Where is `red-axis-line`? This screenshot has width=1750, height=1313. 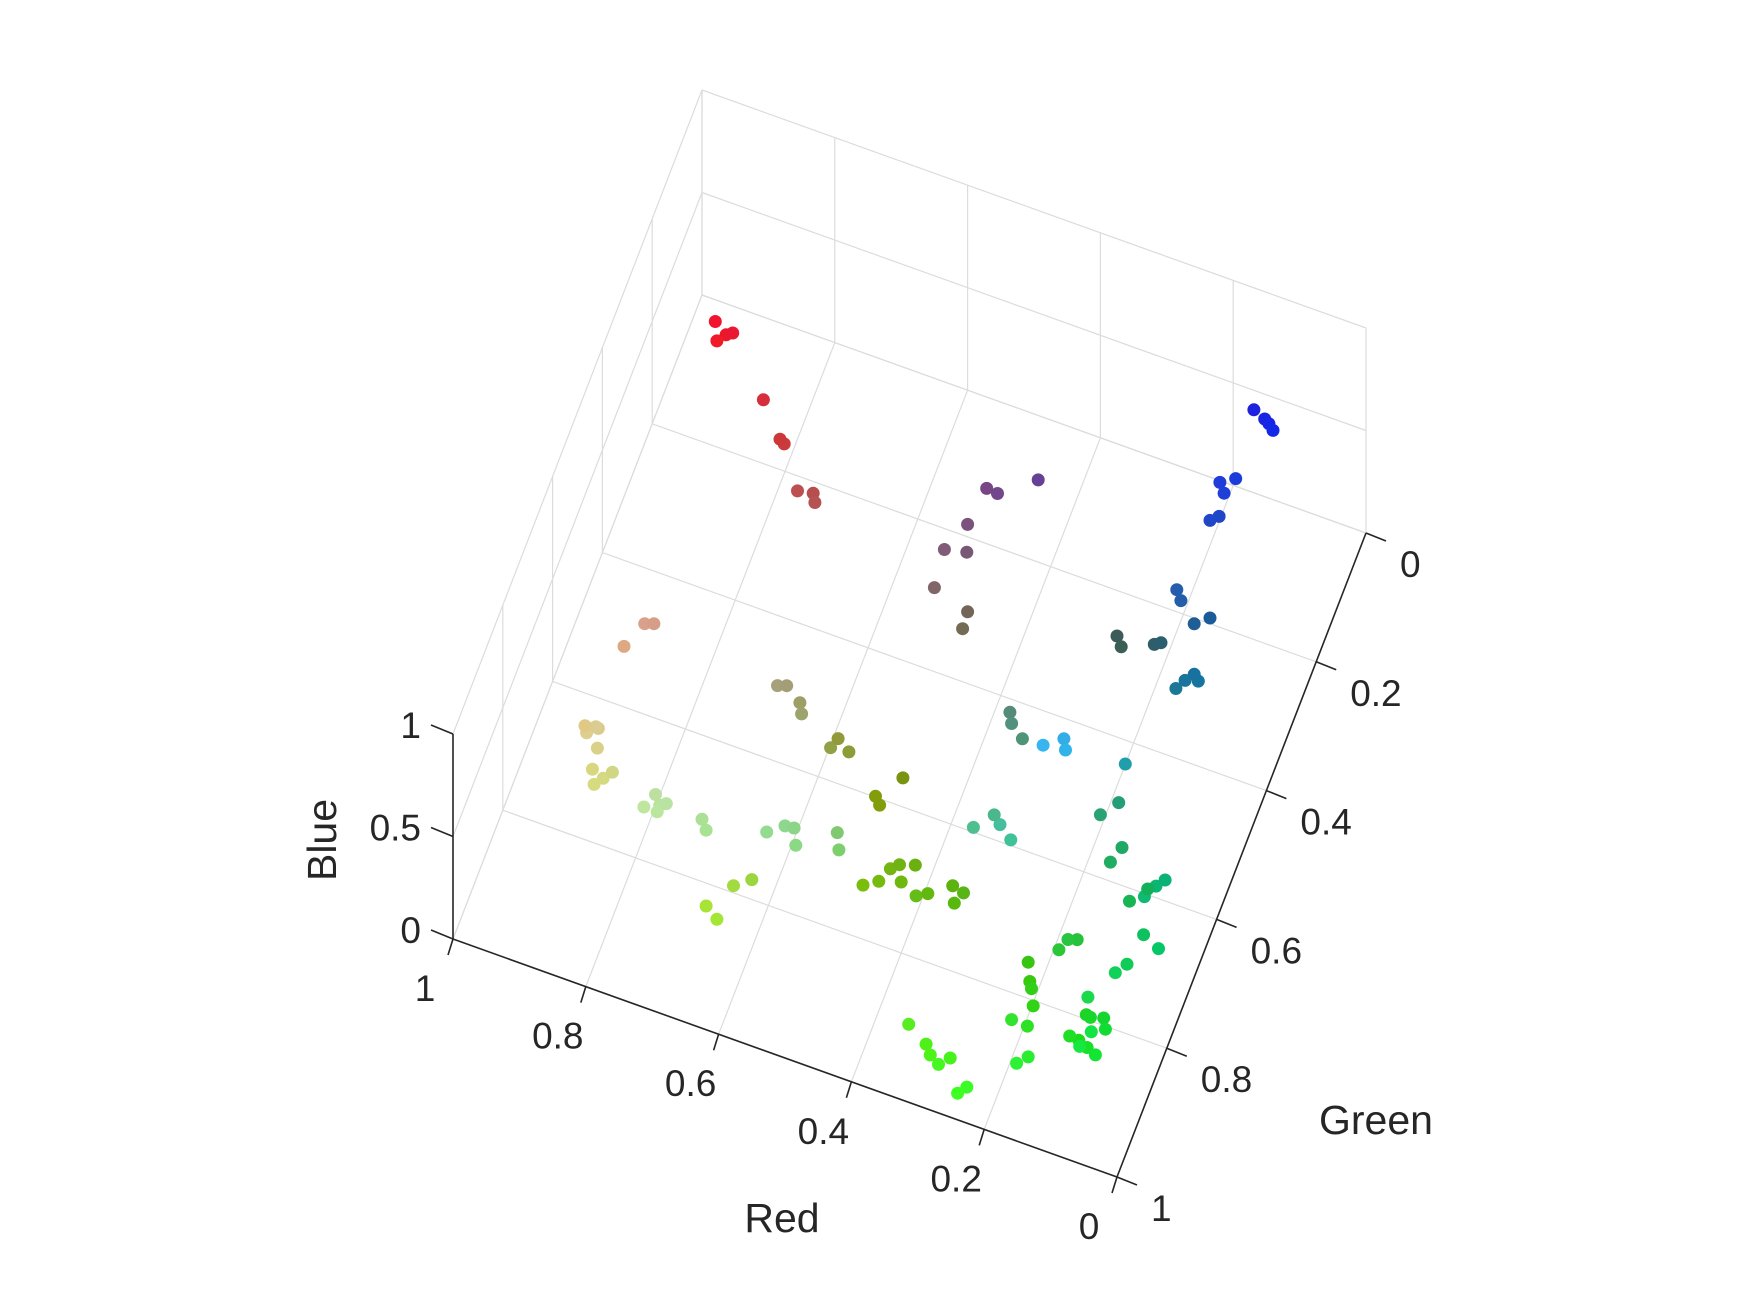 red-axis-line is located at coordinates (785, 1058).